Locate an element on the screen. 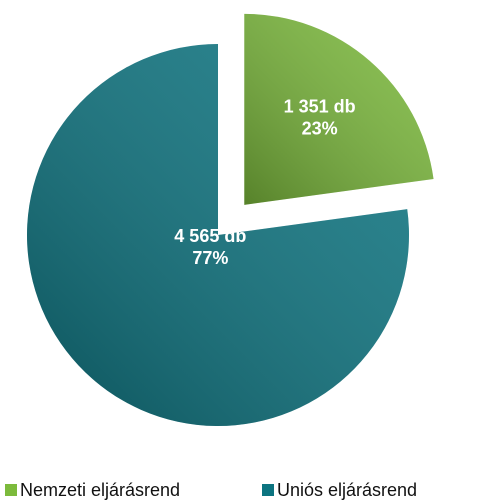 The height and width of the screenshot is (502, 495). value-label: 4 565 db is located at coordinates (210, 236).